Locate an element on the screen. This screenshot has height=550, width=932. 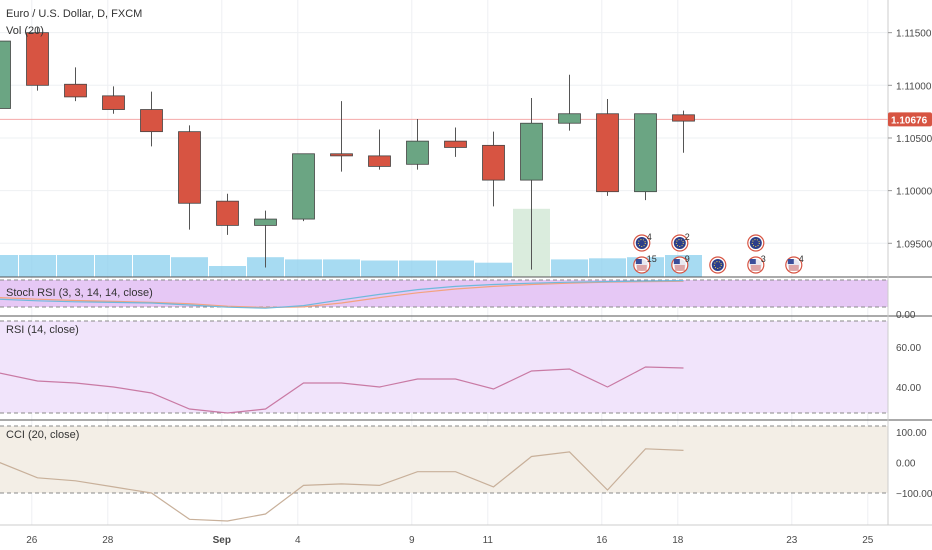
event-count: 15 is located at coordinates (652, 259).